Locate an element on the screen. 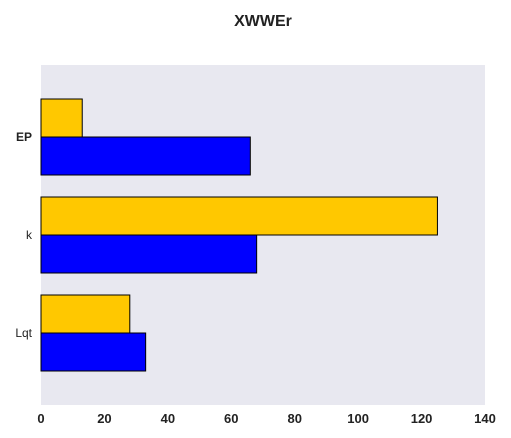 The height and width of the screenshot is (438, 511). x-tick-label-0: 0 is located at coordinates (40, 418).